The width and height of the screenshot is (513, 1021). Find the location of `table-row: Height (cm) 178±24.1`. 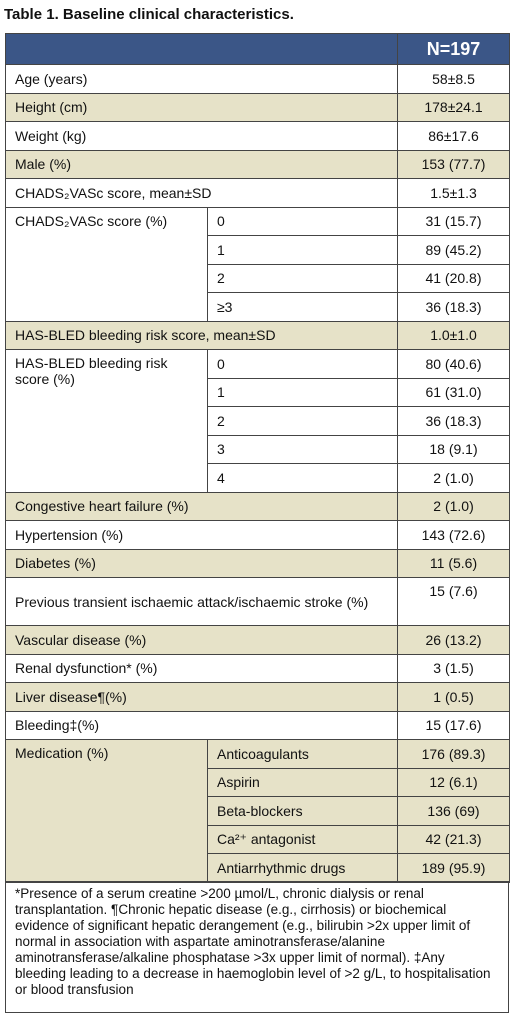

table-row: Height (cm) 178±24.1 is located at coordinates (257, 107).